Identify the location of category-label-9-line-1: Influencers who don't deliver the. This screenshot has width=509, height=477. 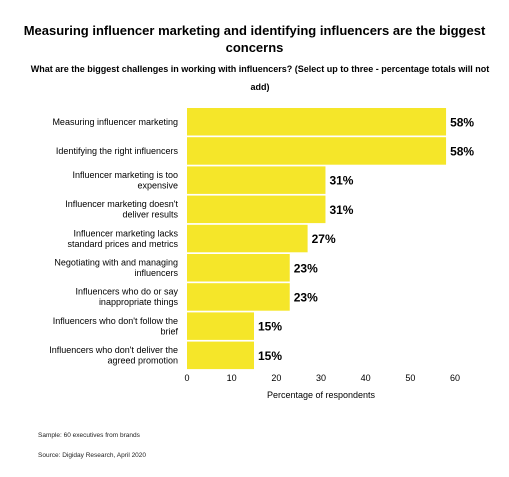
(113, 350).